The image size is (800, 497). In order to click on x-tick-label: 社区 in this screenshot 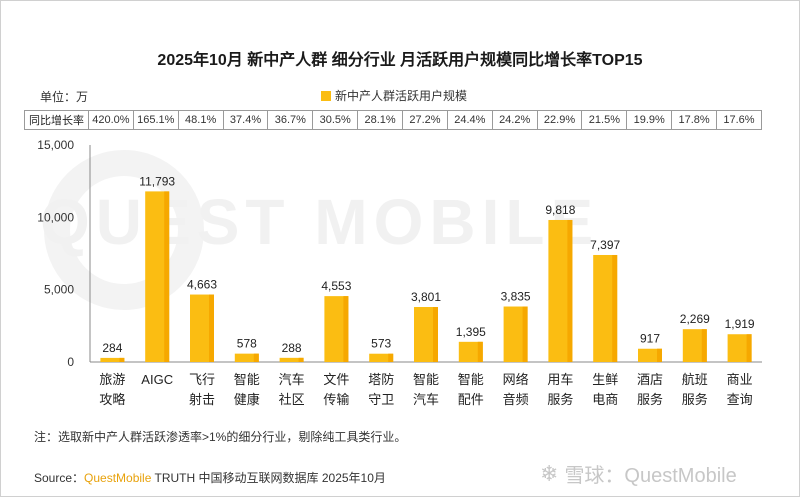, I will do `click(292, 399)`.